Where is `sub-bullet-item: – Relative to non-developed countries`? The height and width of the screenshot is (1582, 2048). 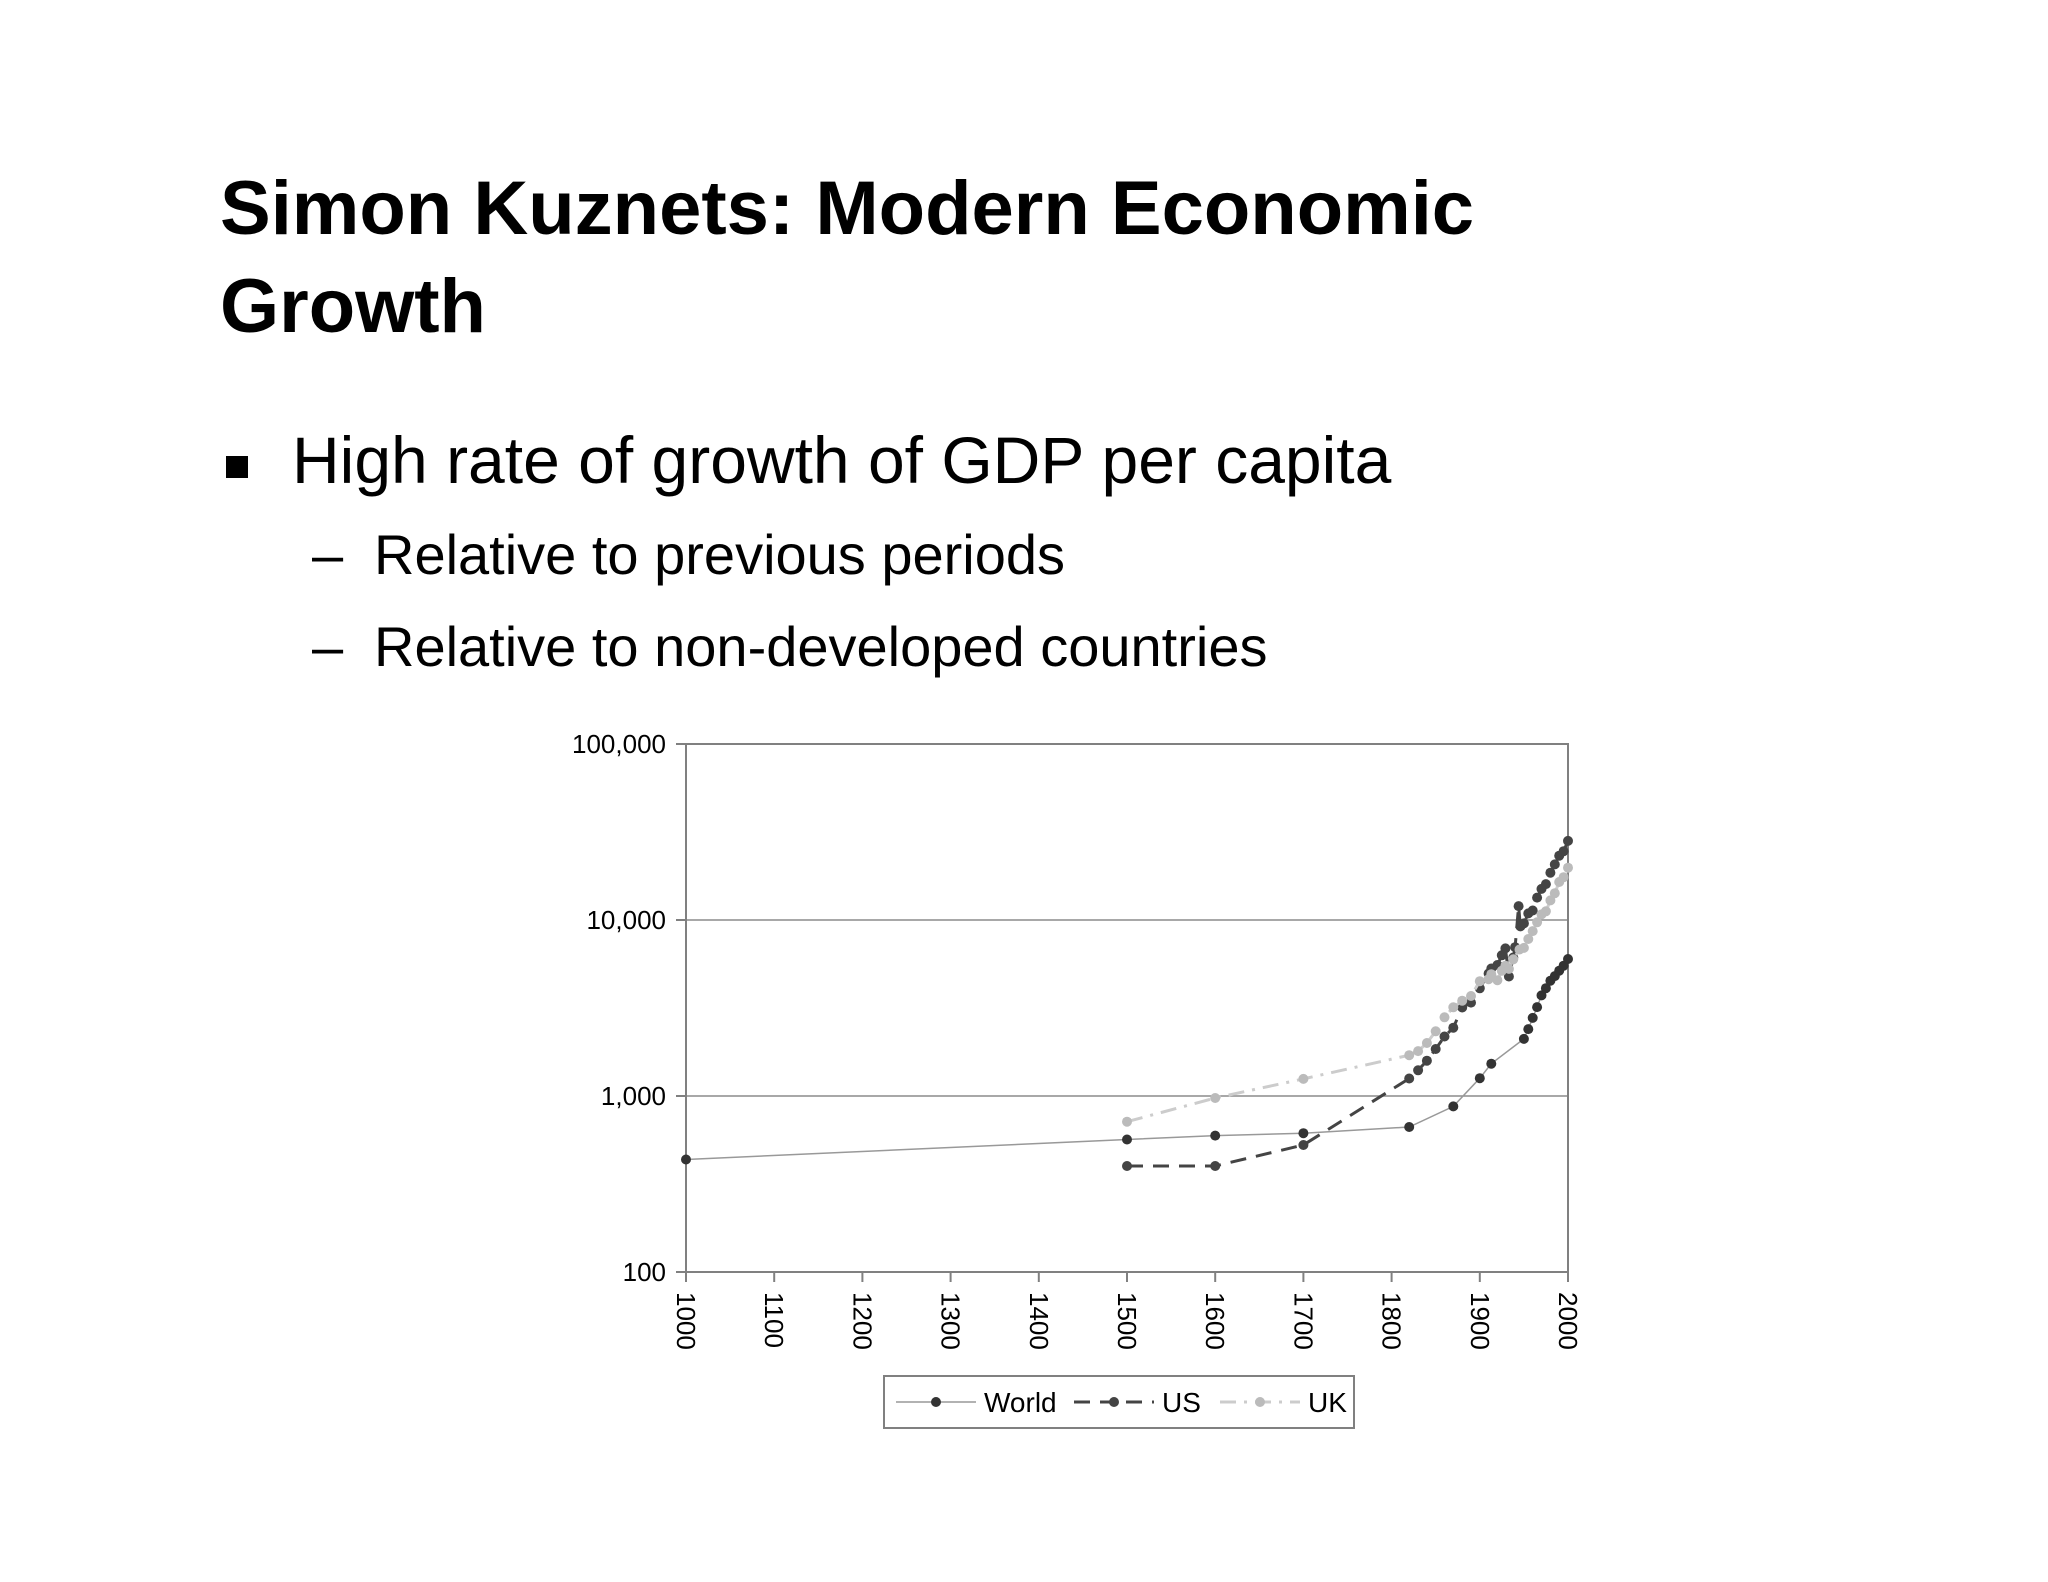 sub-bullet-item: – Relative to non-developed countries is located at coordinates (1020, 658).